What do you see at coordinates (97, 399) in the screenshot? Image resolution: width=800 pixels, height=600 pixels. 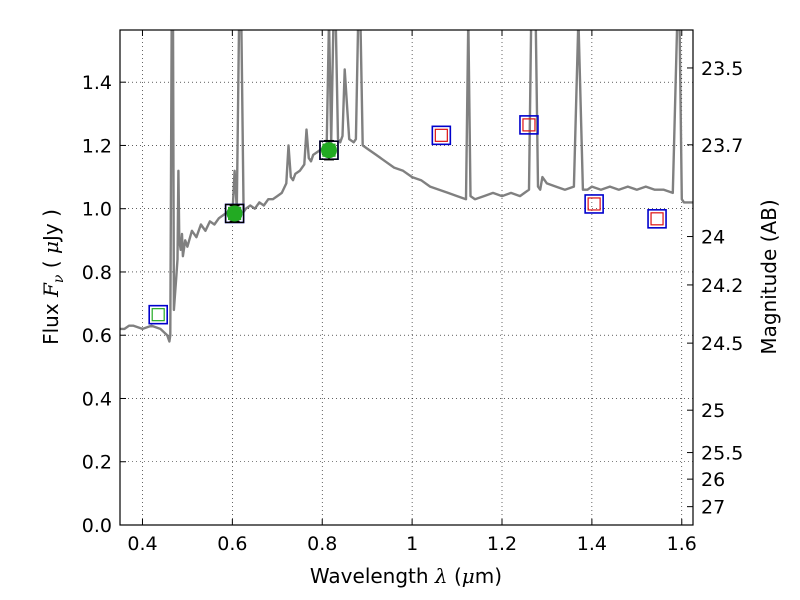 I see `y-tick-label: 0.4` at bounding box center [97, 399].